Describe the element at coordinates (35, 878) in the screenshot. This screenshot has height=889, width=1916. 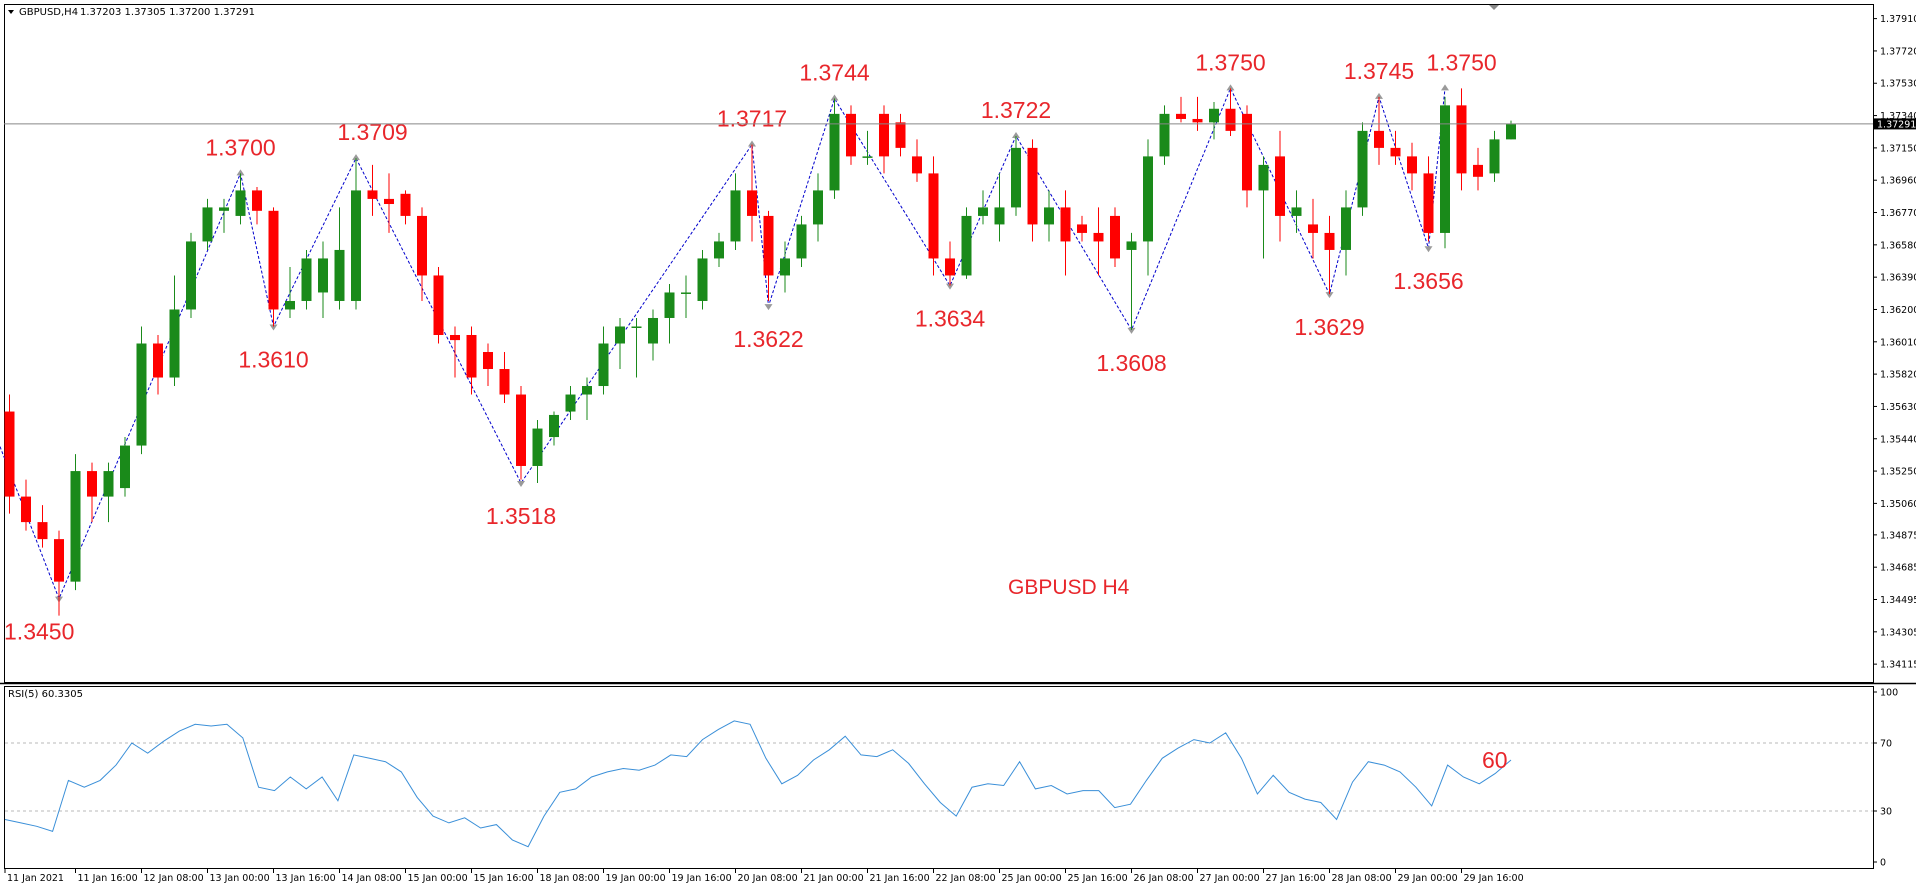
I see `time-tick-label: 11 Jan 2021` at that location.